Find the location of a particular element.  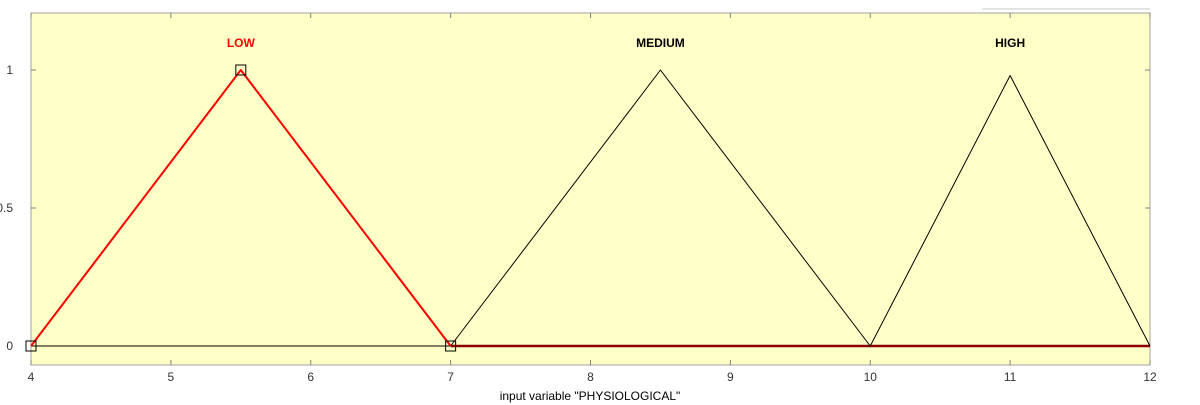

x-tick-label: 10 is located at coordinates (871, 377).